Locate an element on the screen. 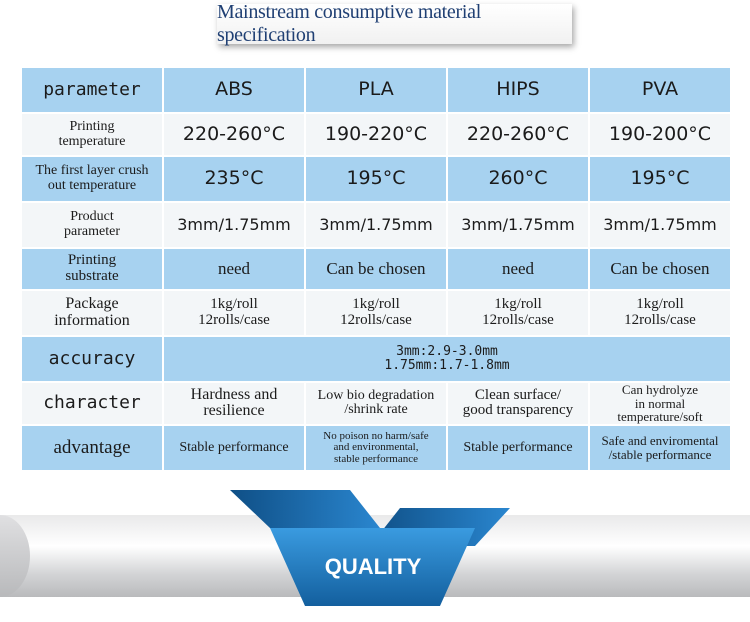 Image resolution: width=750 pixels, height=622 pixels. col-header-abs: ABS is located at coordinates (234, 90).